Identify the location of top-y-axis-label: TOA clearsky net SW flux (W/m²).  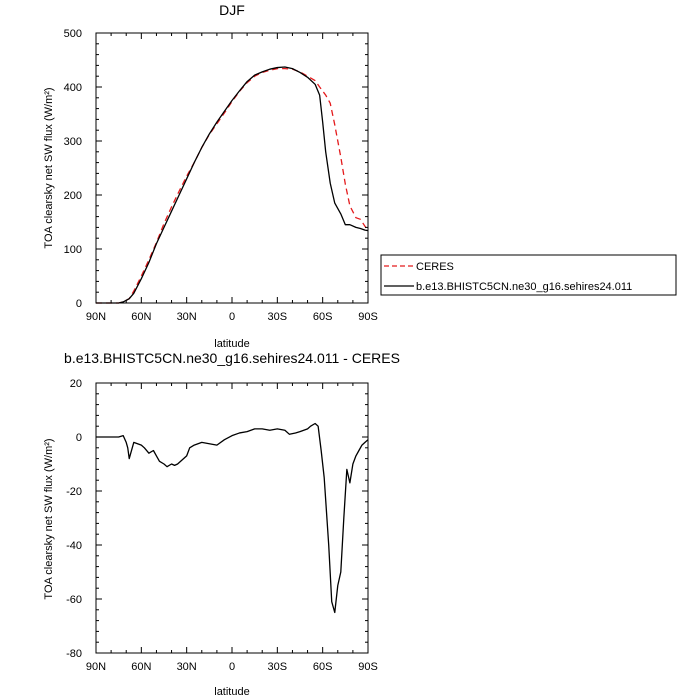
(49, 167).